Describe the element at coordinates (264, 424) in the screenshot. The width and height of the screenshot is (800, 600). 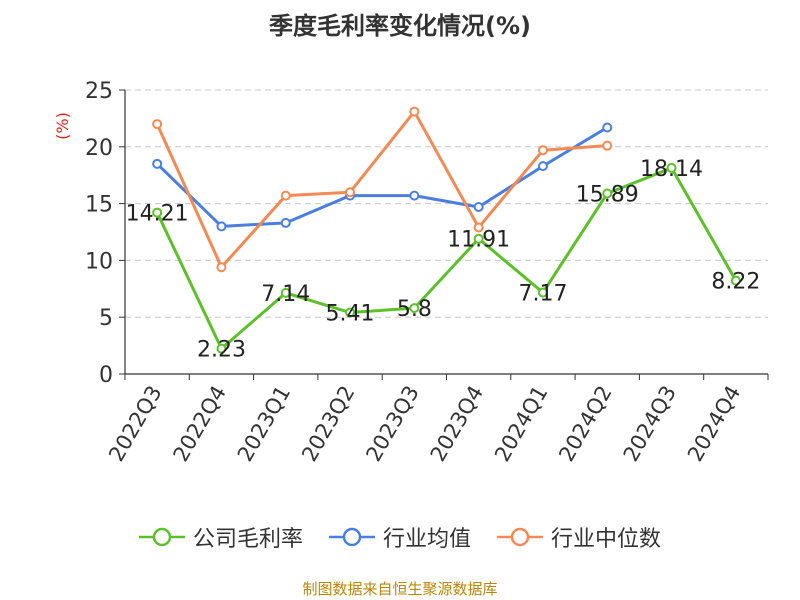
I see `x-tick-label: 2023Q1` at that location.